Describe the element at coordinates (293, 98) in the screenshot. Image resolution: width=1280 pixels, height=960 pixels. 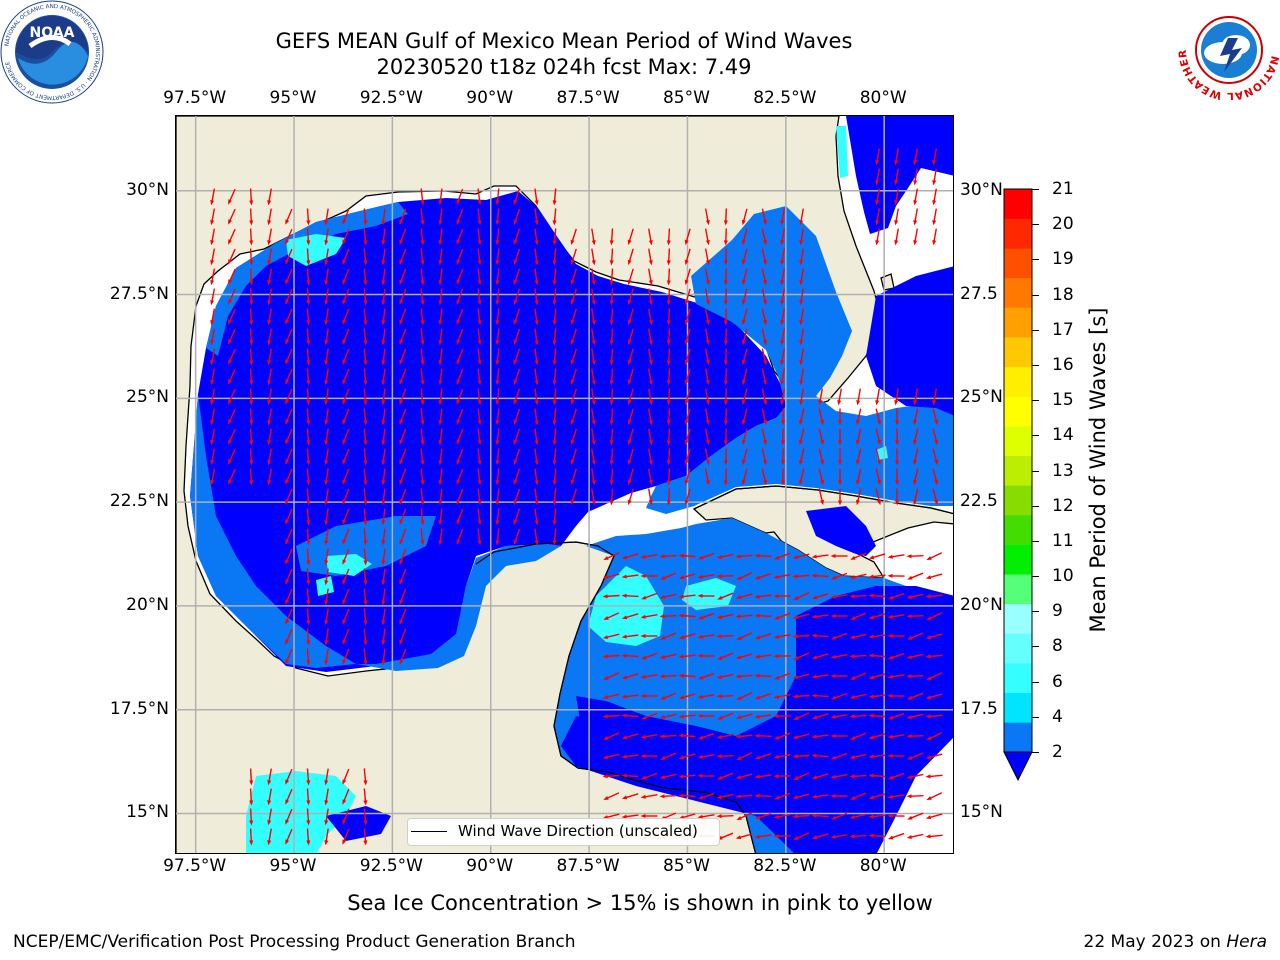
I see `lon-tick-label: 95°W` at that location.